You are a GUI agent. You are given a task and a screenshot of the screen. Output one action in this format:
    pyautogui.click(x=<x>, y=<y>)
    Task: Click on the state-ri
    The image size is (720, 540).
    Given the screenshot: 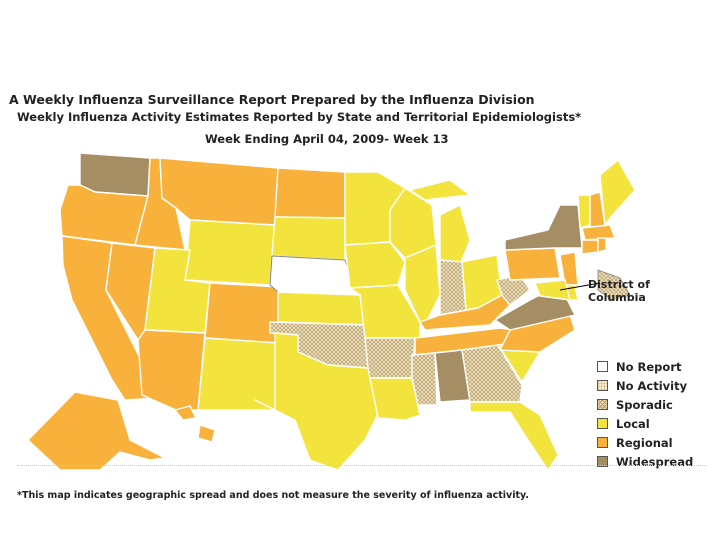 What is the action you would take?
    pyautogui.click(x=602, y=245)
    